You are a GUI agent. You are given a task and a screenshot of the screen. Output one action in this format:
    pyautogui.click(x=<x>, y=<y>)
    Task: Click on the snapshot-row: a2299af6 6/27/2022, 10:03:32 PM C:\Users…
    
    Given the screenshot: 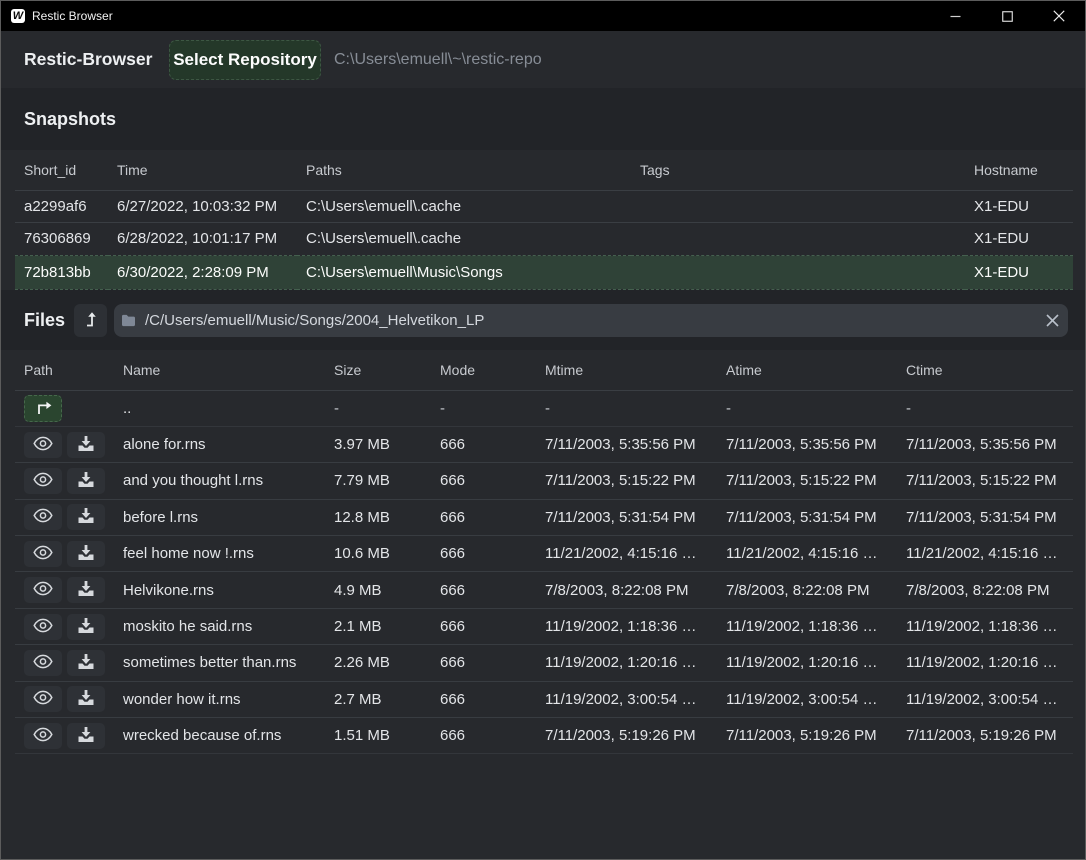 What is the action you would take?
    pyautogui.click(x=544, y=206)
    